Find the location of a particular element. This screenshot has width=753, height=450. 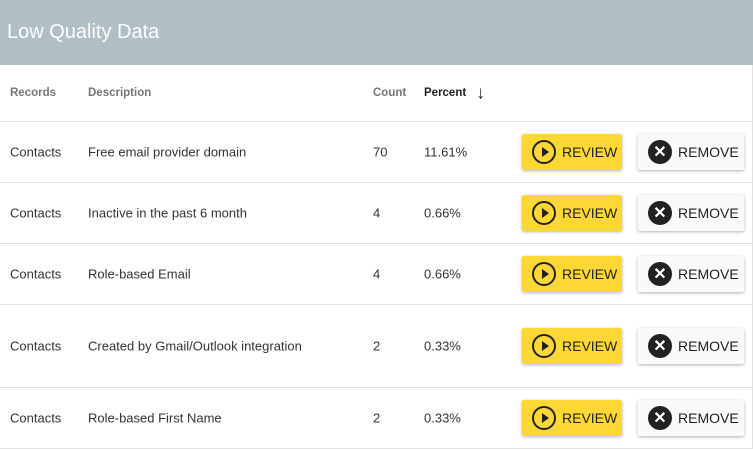

description-cell: Role-based Email is located at coordinates (139, 274).